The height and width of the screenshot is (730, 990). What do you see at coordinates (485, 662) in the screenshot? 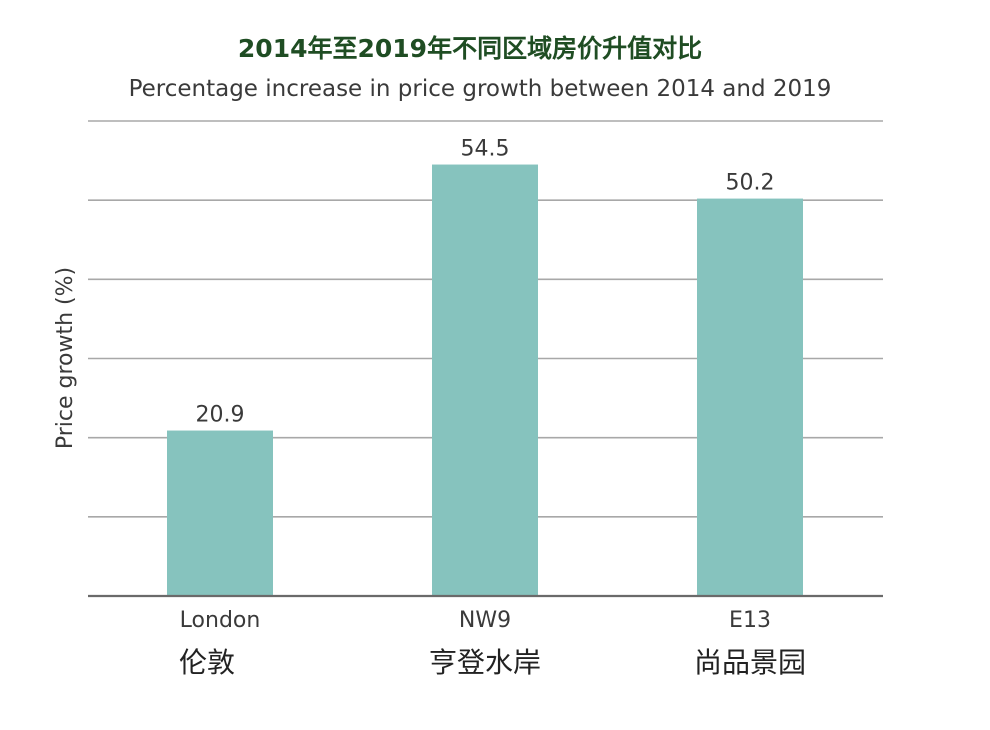
I see `category-label-cn-nw9: 亨登水岸` at bounding box center [485, 662].